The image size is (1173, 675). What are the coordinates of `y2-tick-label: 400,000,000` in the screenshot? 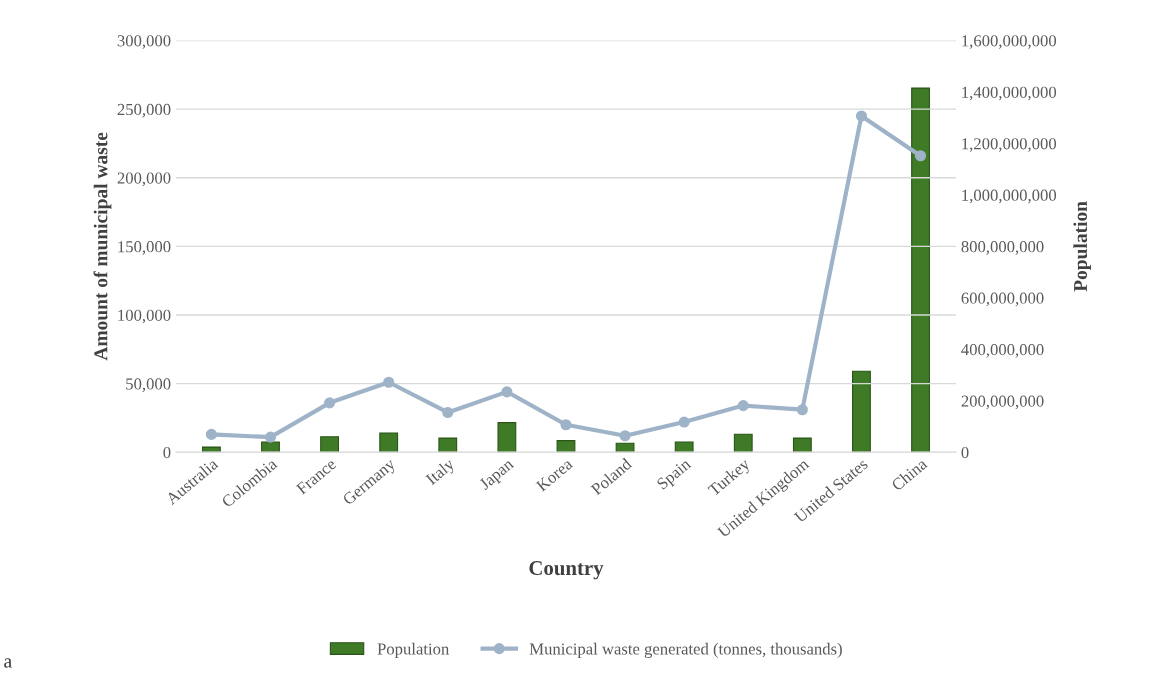 It's located at (1002, 351).